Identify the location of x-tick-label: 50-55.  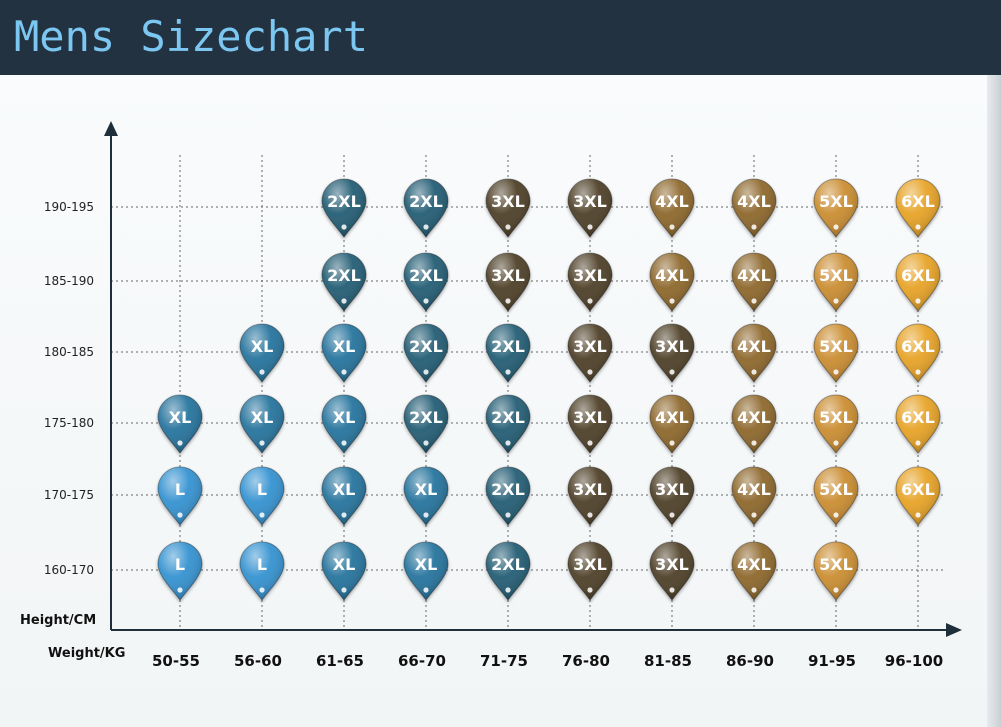
(176, 661).